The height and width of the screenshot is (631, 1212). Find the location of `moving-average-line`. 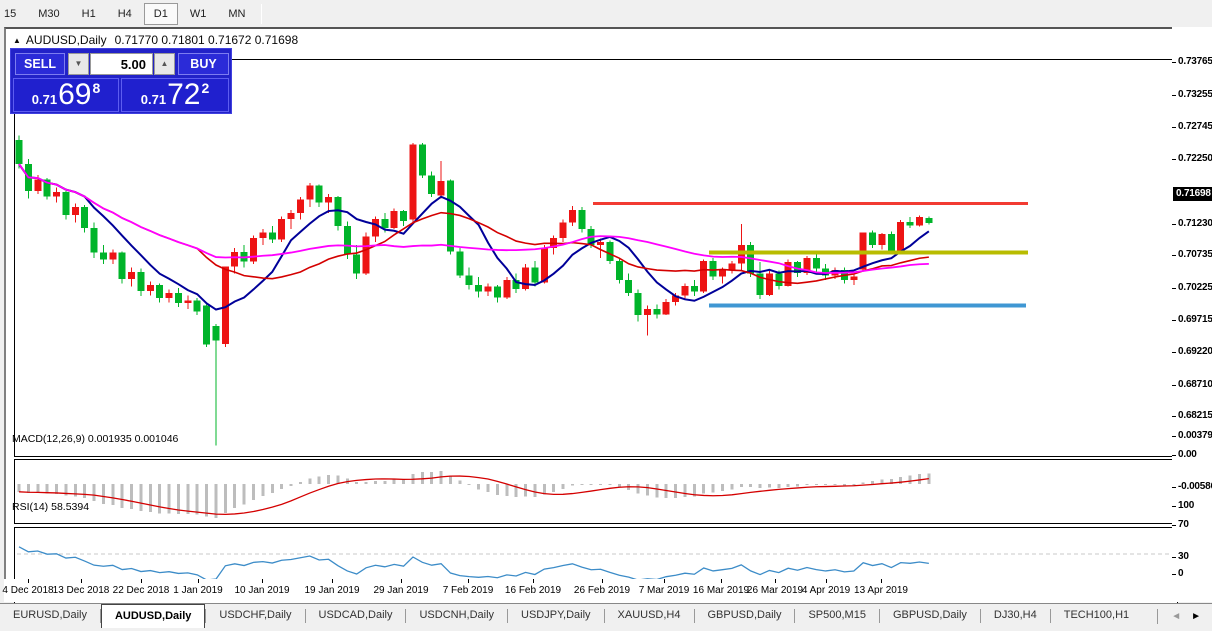

moving-average-line is located at coordinates (473, 218).